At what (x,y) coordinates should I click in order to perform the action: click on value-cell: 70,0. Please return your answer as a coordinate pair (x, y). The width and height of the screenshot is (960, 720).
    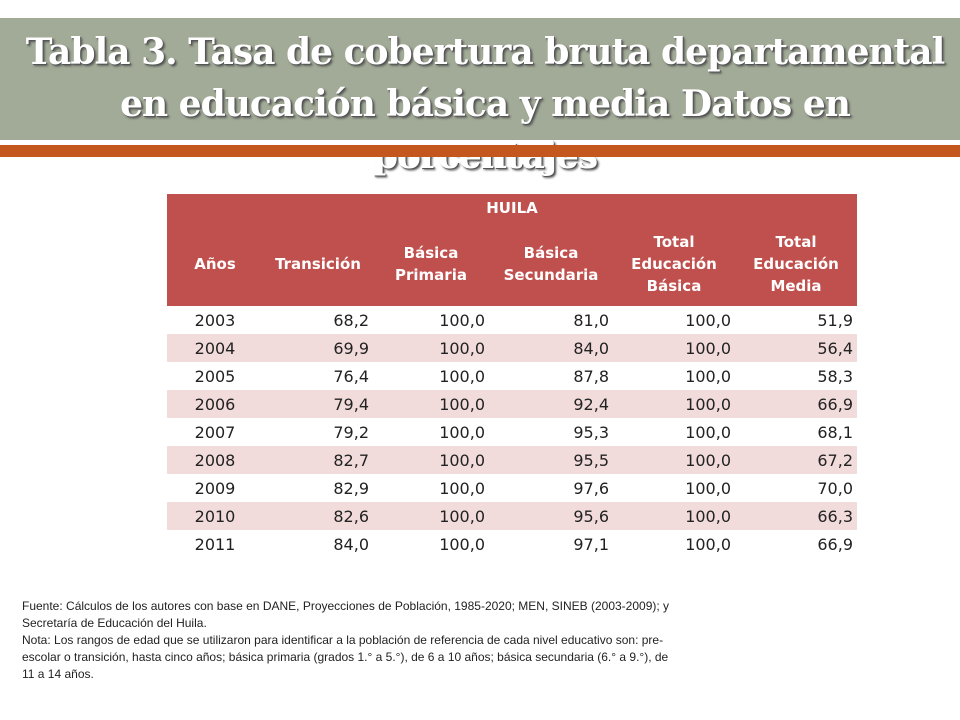
    Looking at the image, I should click on (796, 488).